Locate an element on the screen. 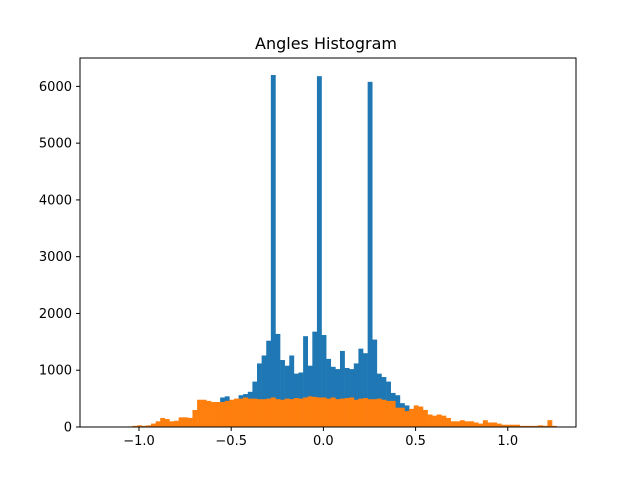 The image size is (640, 480). y-tick-label: 1000 is located at coordinates (55, 371).